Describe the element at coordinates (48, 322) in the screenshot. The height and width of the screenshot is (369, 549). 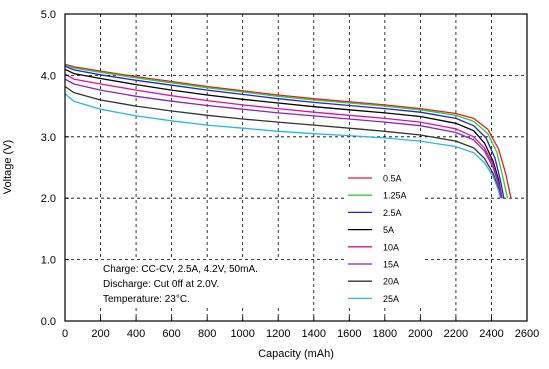
I see `y-tick-label: 0.0` at that location.